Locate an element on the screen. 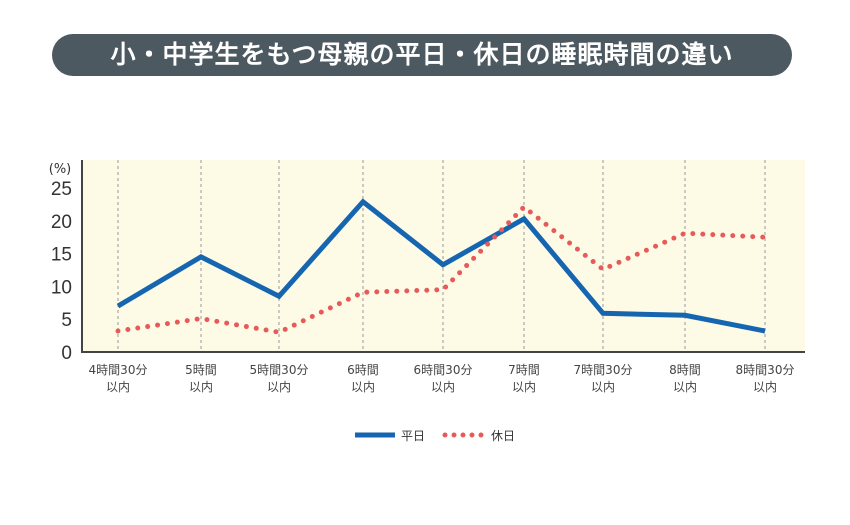 The height and width of the screenshot is (525, 850). x-tick-label: 6時間 is located at coordinates (363, 370).